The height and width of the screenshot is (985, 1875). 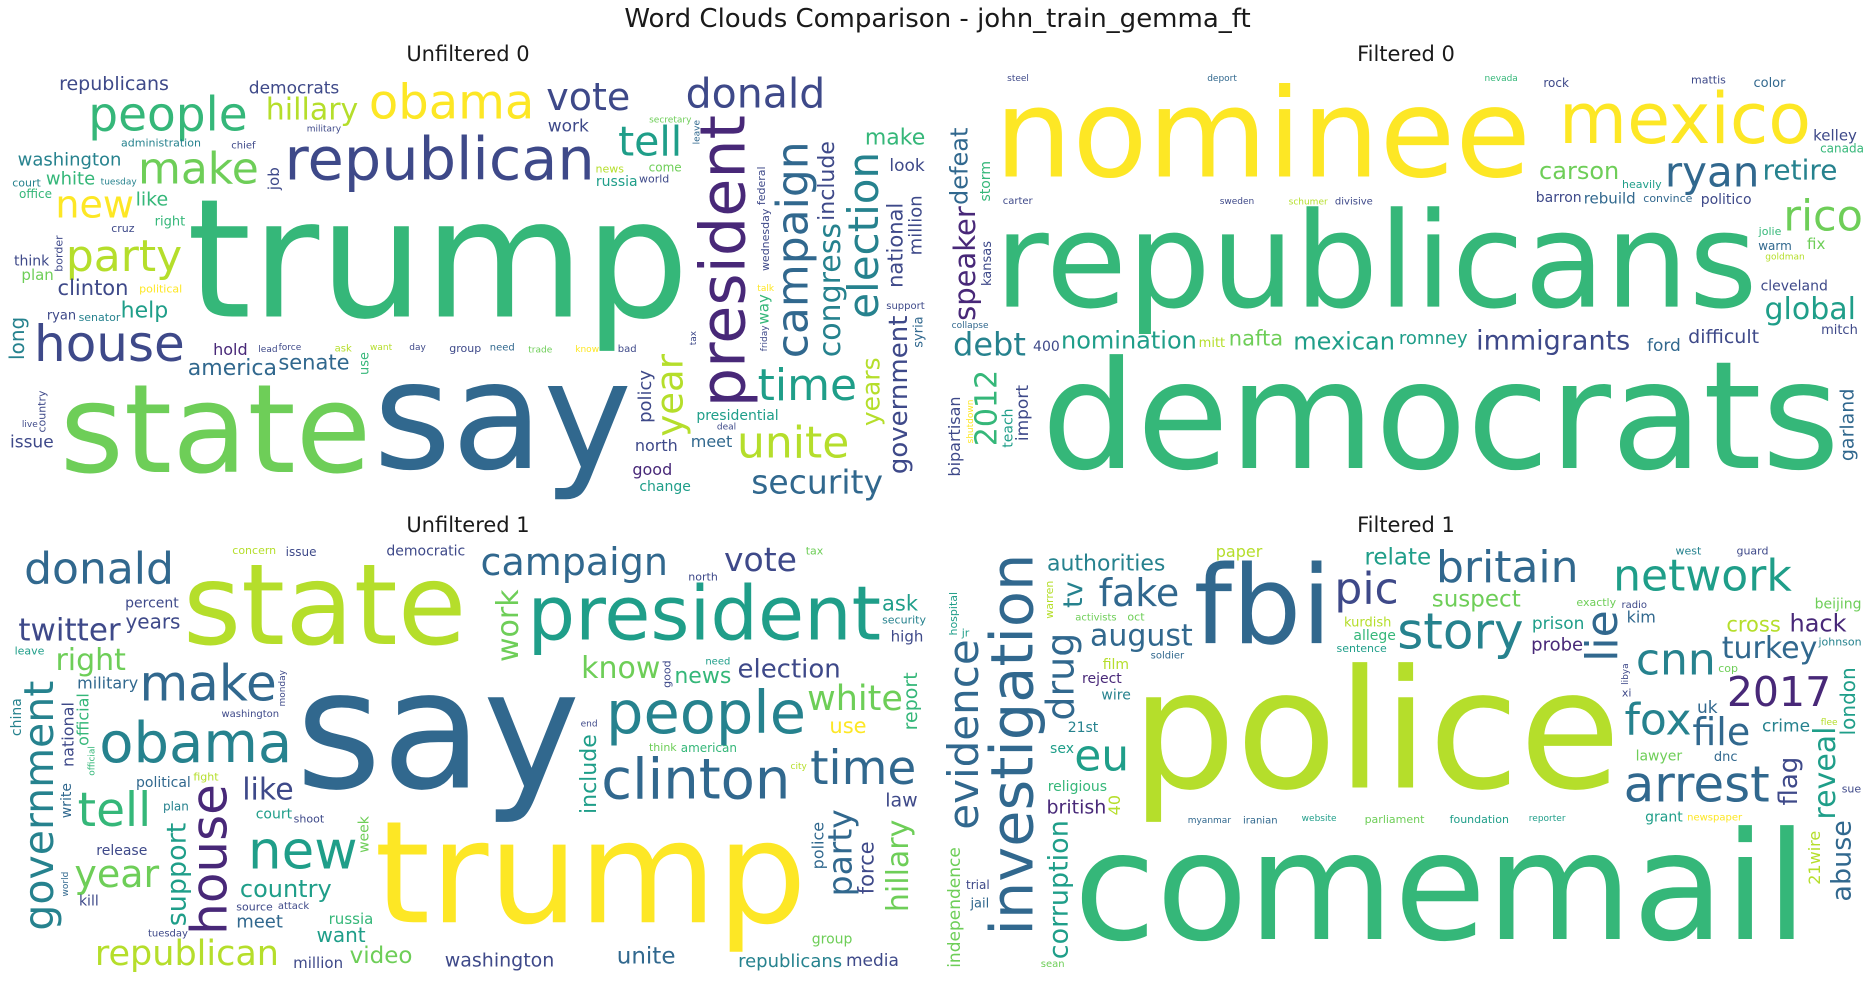 I want to click on cloud-word: support, so click(x=905, y=306).